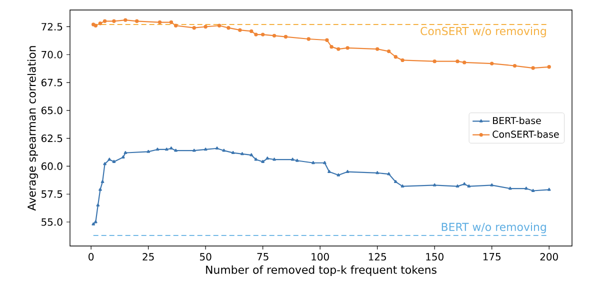 Image resolution: width=596 pixels, height=287 pixels. I want to click on x-tick-label: 25, so click(148, 257).